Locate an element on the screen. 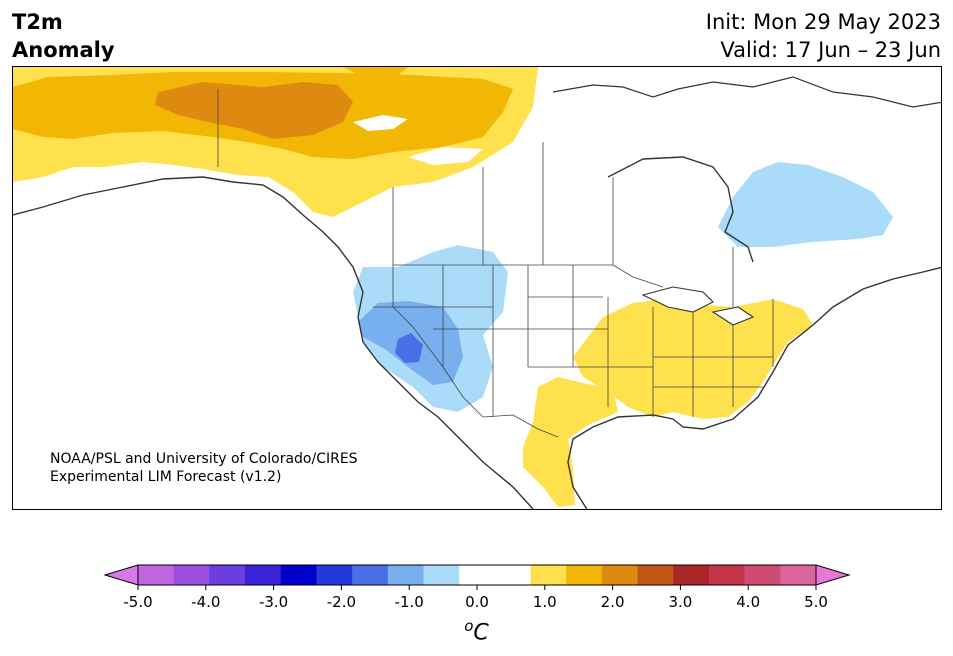 The height and width of the screenshot is (656, 953). colorbar-tick-label: -5.0 is located at coordinates (137, 602).